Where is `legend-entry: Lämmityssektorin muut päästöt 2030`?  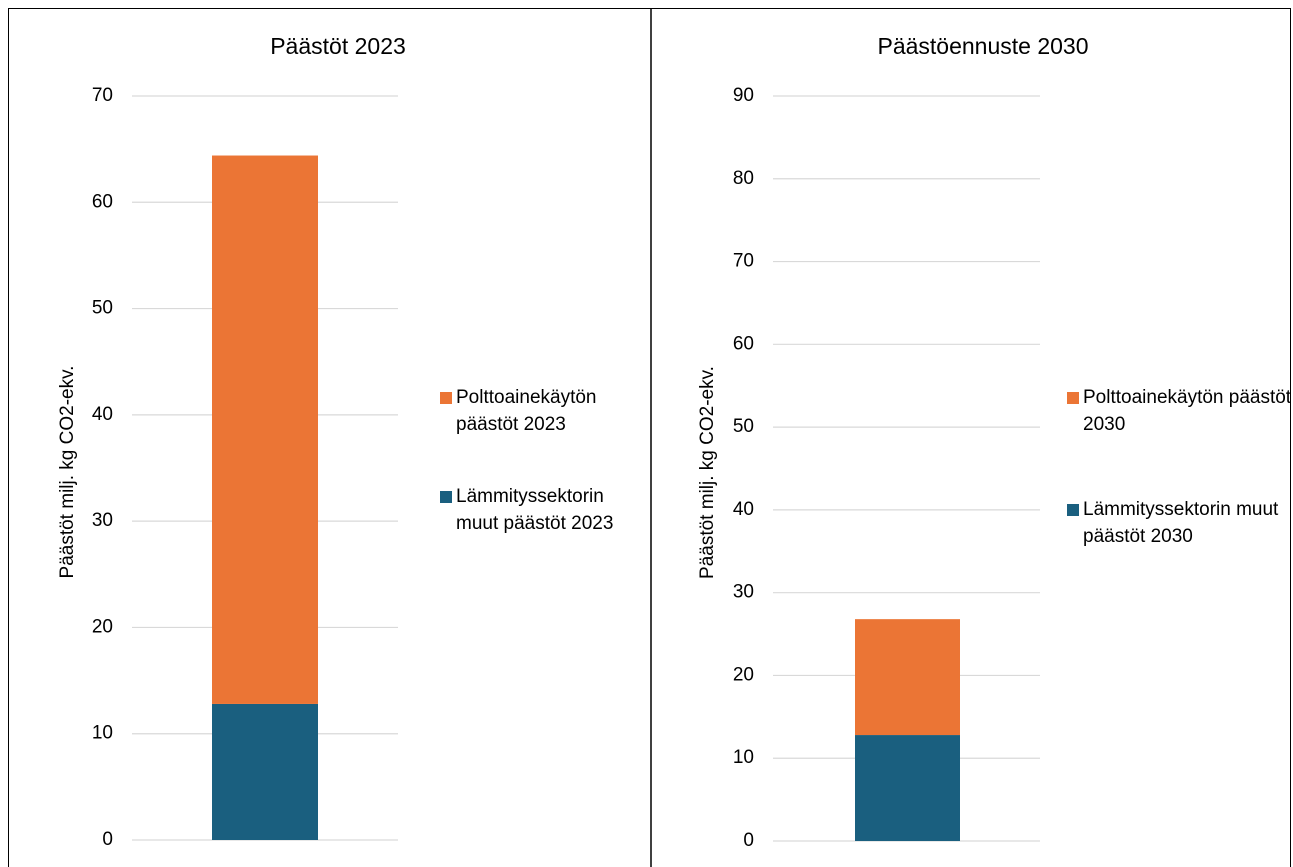 legend-entry: Lämmityssektorin muut päästöt 2030 is located at coordinates (1181, 523).